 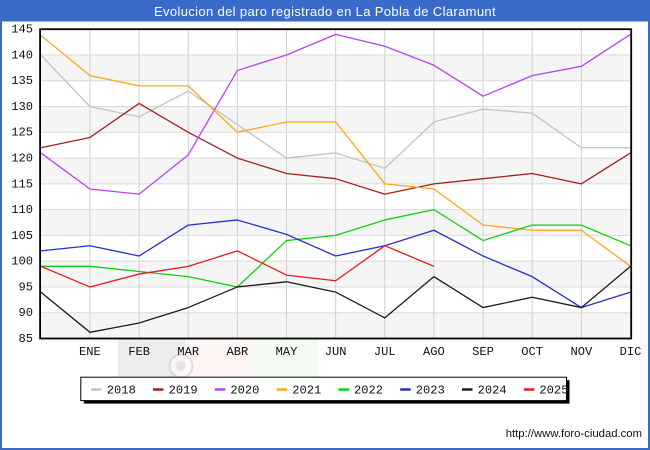 I want to click on svg-text: DIC, so click(x=631, y=352).